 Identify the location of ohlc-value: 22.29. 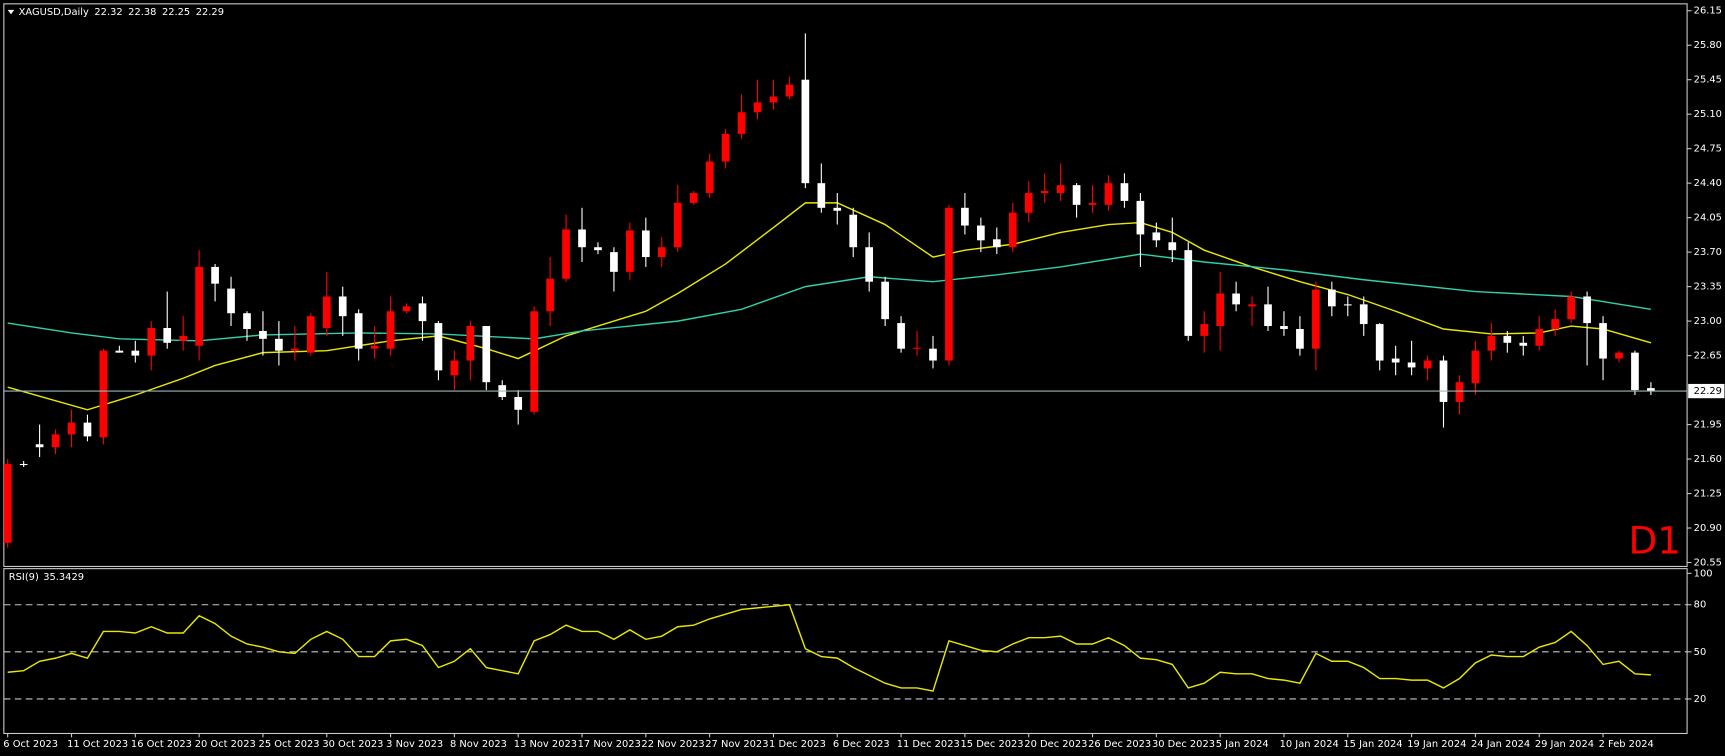
(210, 12).